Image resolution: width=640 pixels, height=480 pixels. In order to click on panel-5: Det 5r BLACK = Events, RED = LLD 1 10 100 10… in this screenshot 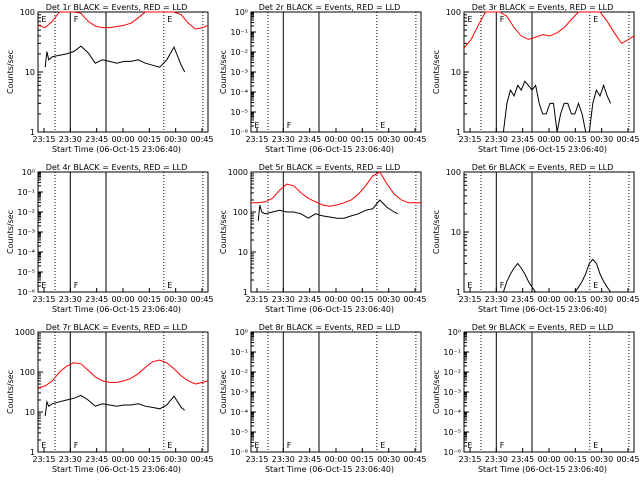, I will do `click(323, 238)`.